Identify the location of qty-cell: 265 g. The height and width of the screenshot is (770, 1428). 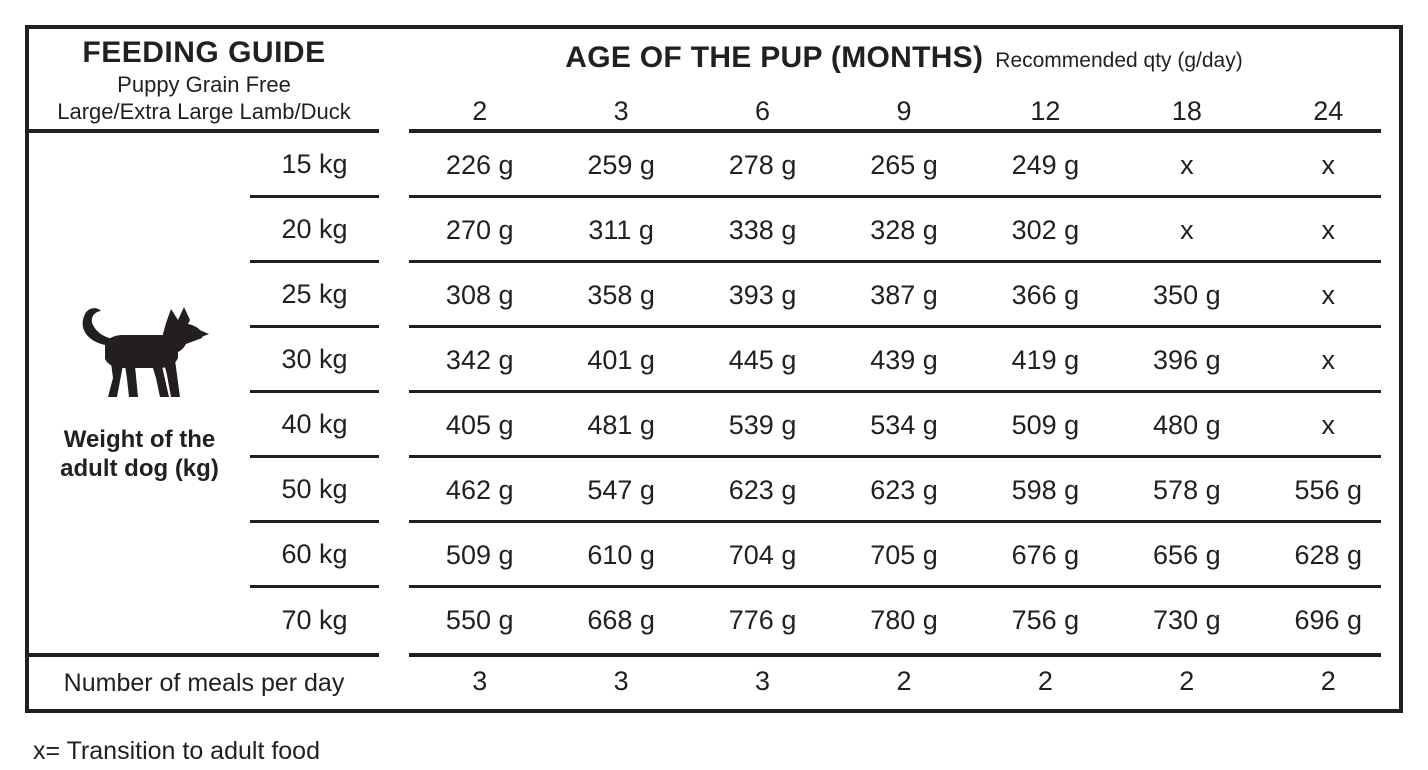
(904, 165).